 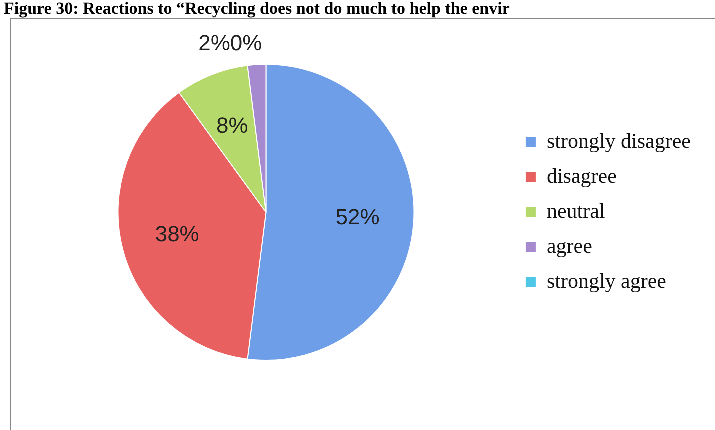 I want to click on data-label: 38%, so click(x=177, y=233).